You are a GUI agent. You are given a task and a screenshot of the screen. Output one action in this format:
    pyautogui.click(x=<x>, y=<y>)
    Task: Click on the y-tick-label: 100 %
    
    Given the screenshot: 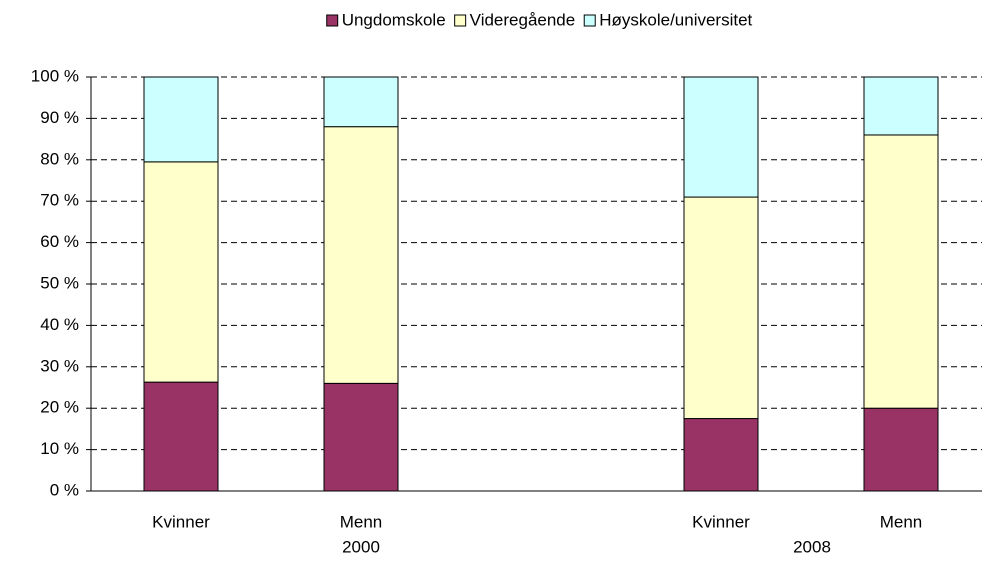 What is the action you would take?
    pyautogui.click(x=55, y=75)
    